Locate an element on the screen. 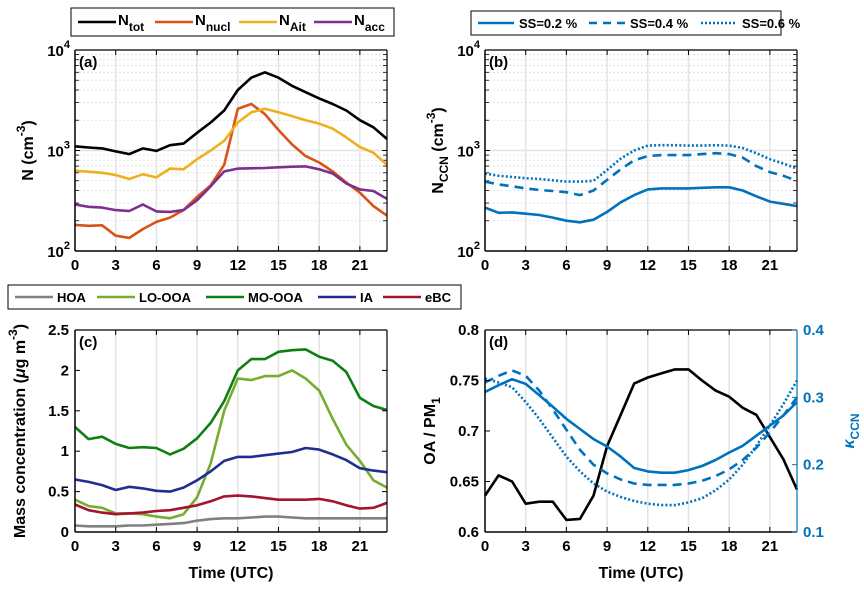 Image resolution: width=864 pixels, height=590 pixels. y-tick-label: 1.5 is located at coordinates (58, 411).